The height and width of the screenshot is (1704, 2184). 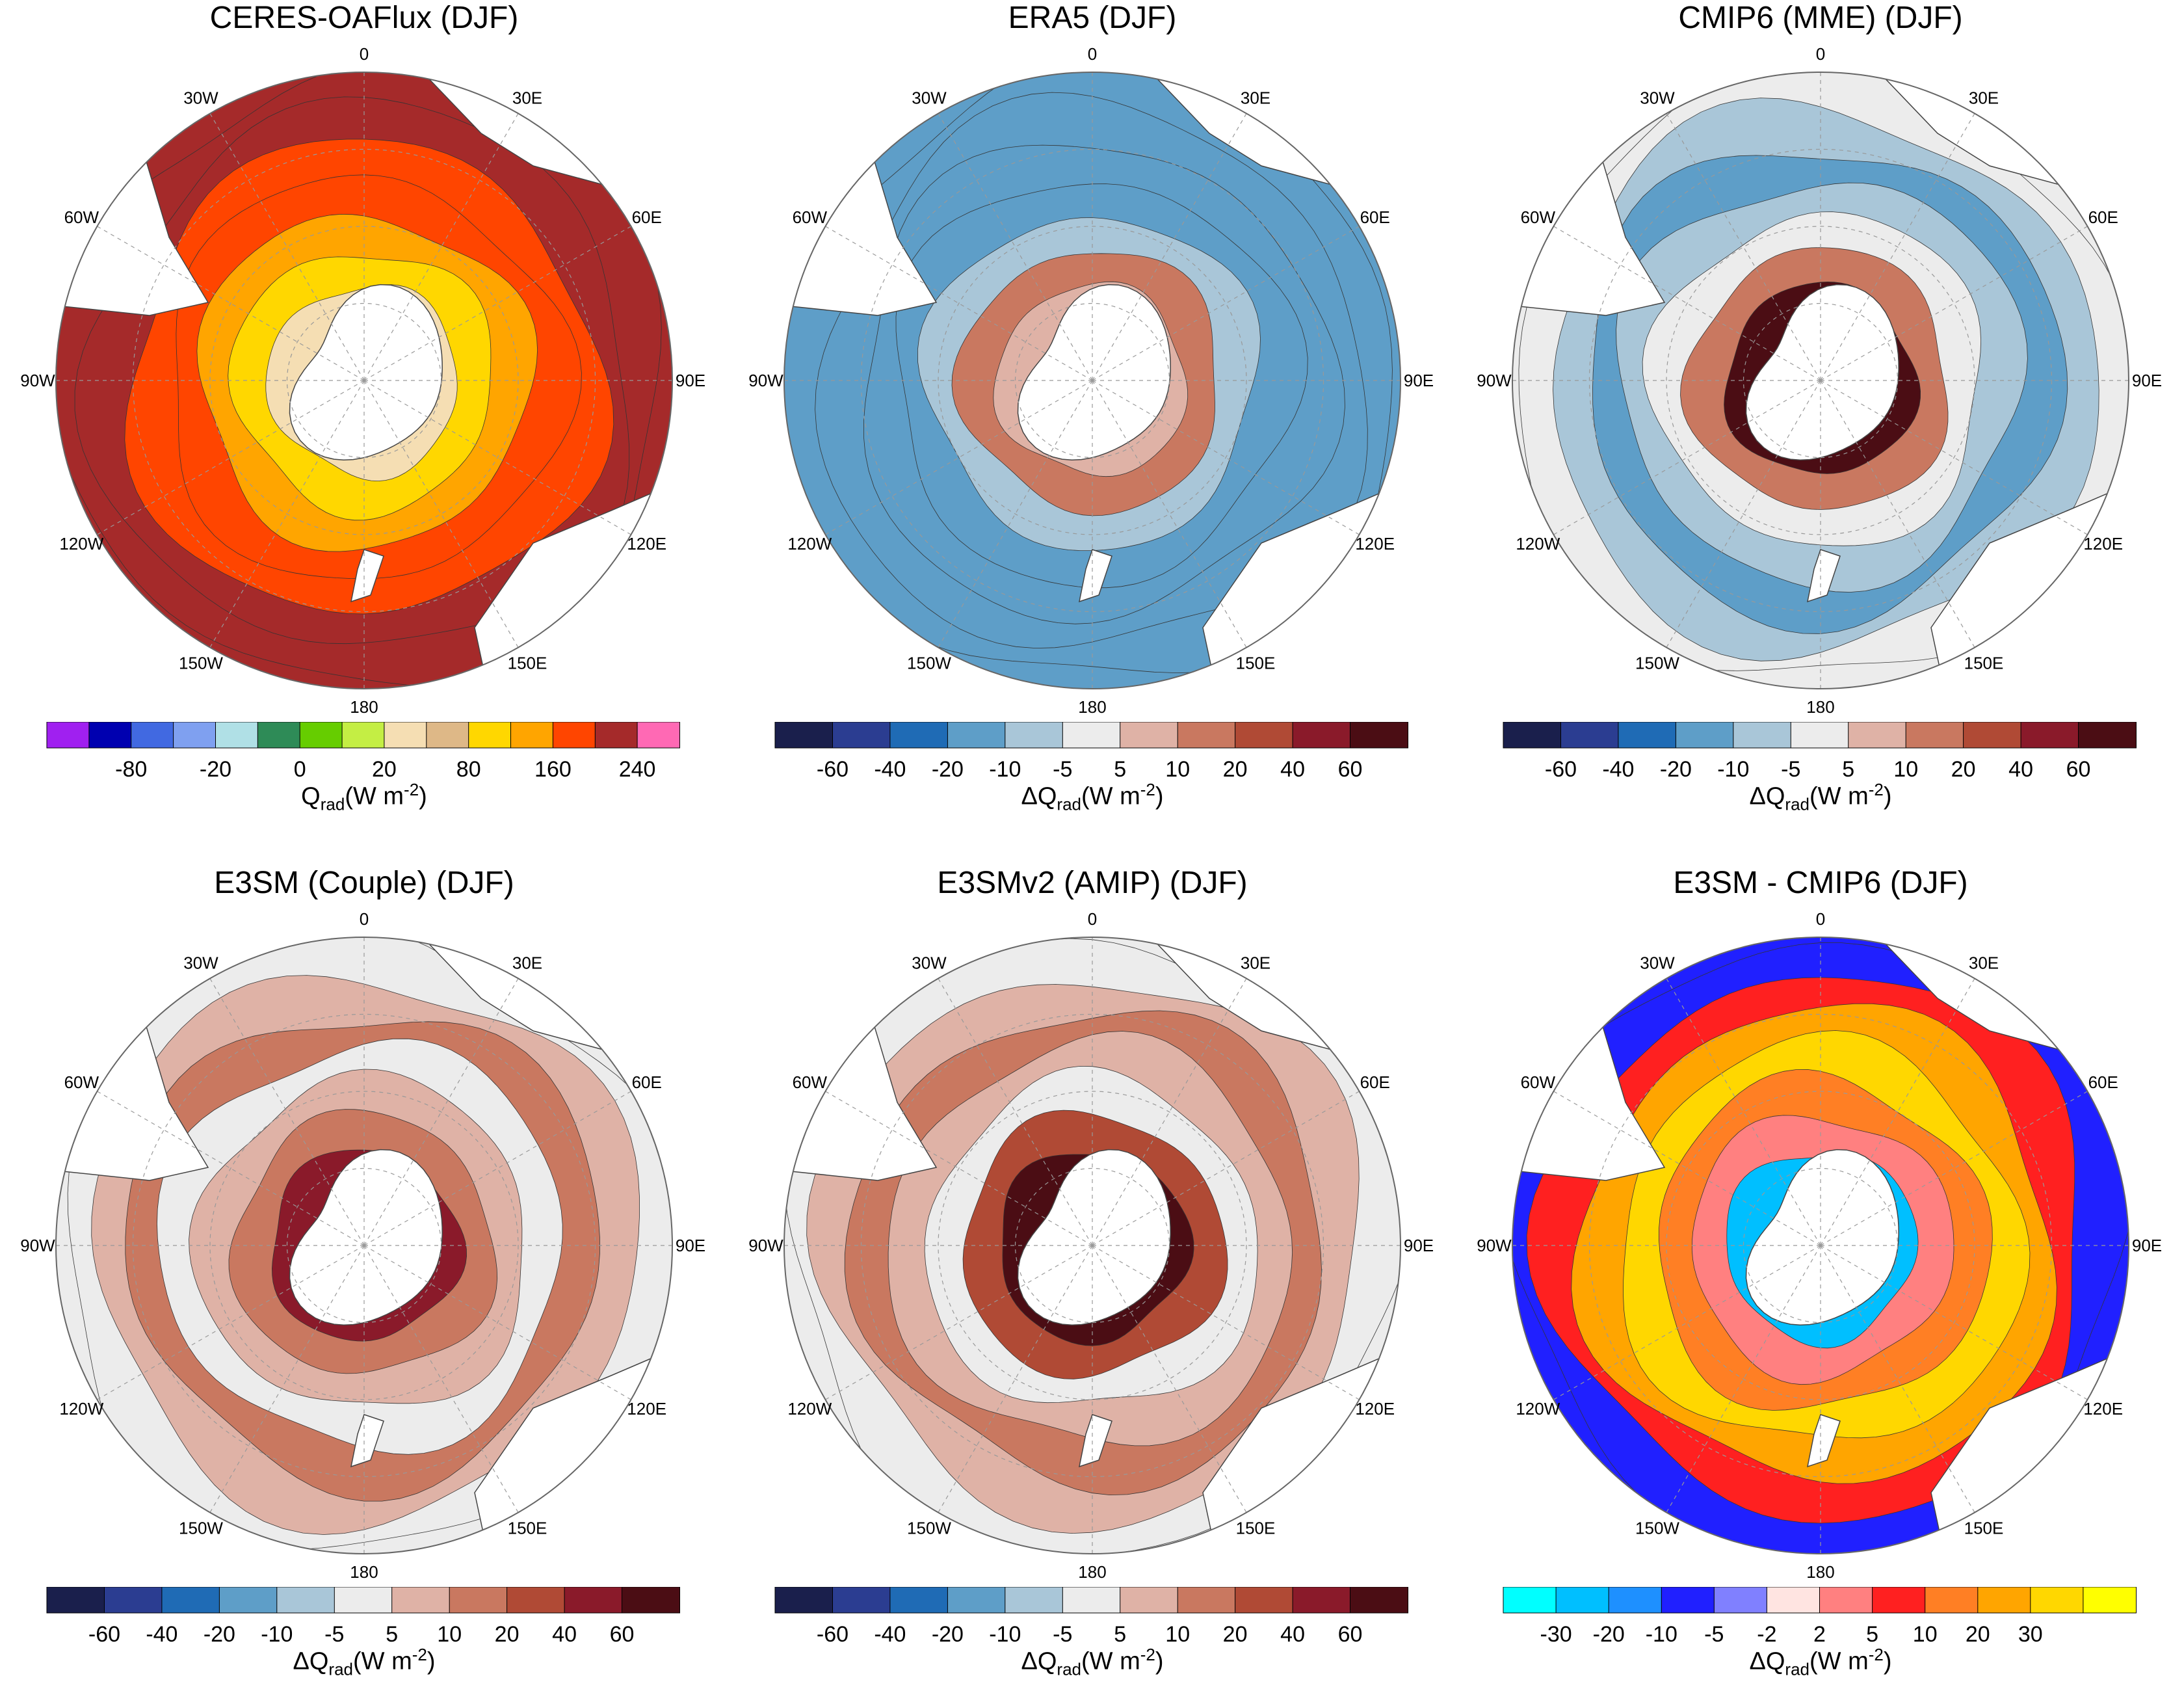 What do you see at coordinates (1120, 1635) in the screenshot?
I see `colorbar-tick-label: 5` at bounding box center [1120, 1635].